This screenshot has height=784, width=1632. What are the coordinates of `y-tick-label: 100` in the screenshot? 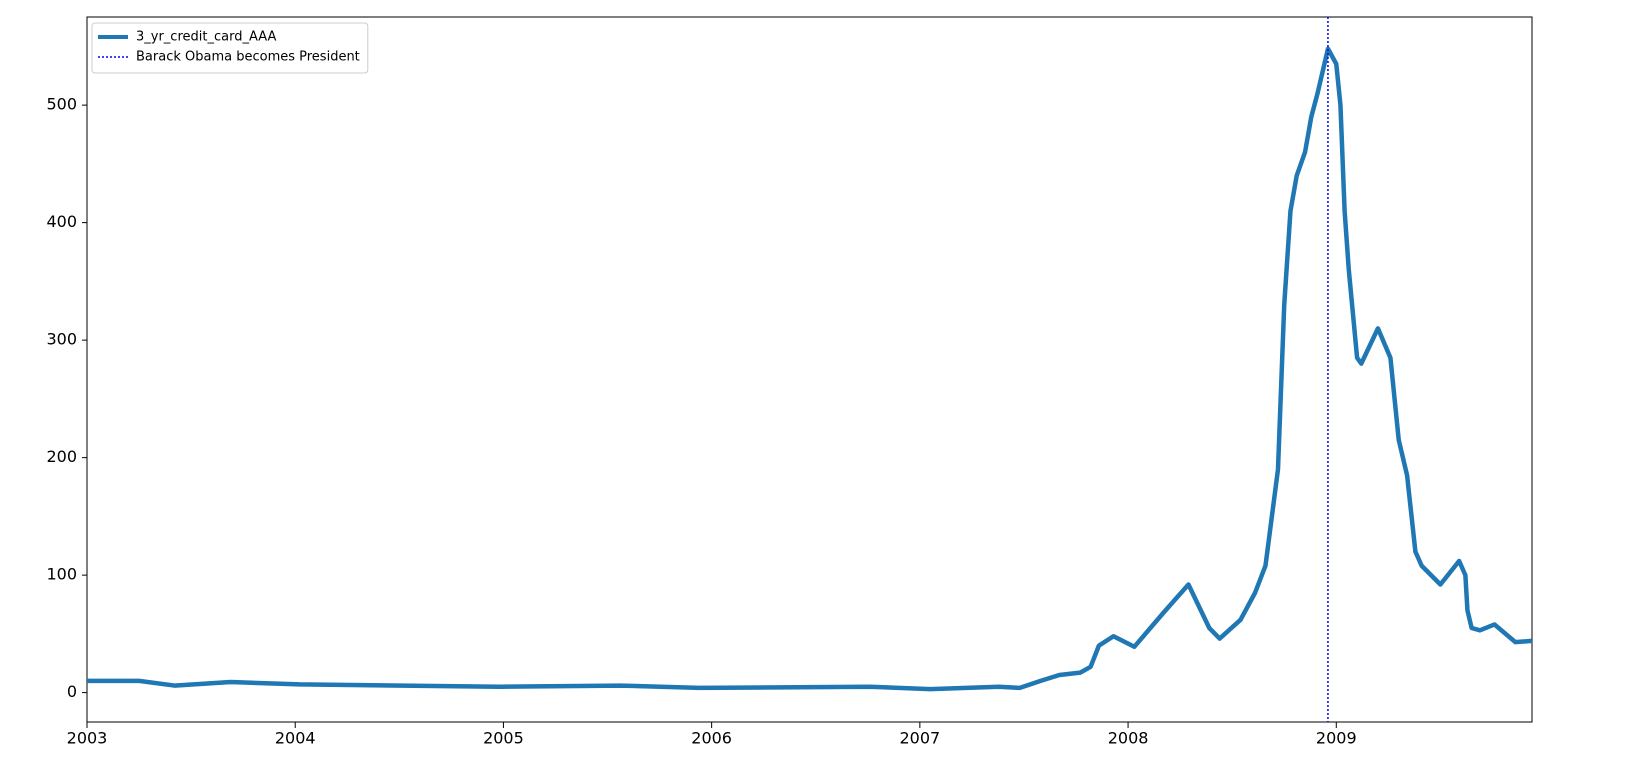 It's located at (61, 574).